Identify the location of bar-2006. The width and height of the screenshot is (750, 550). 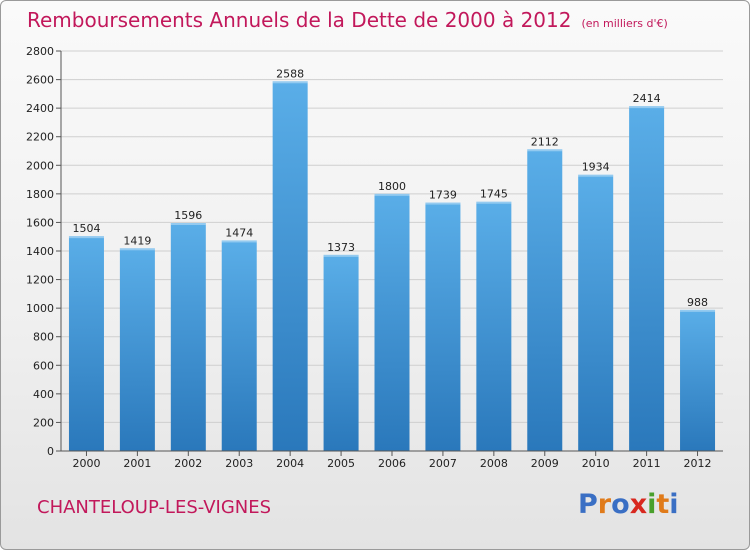
(392, 322).